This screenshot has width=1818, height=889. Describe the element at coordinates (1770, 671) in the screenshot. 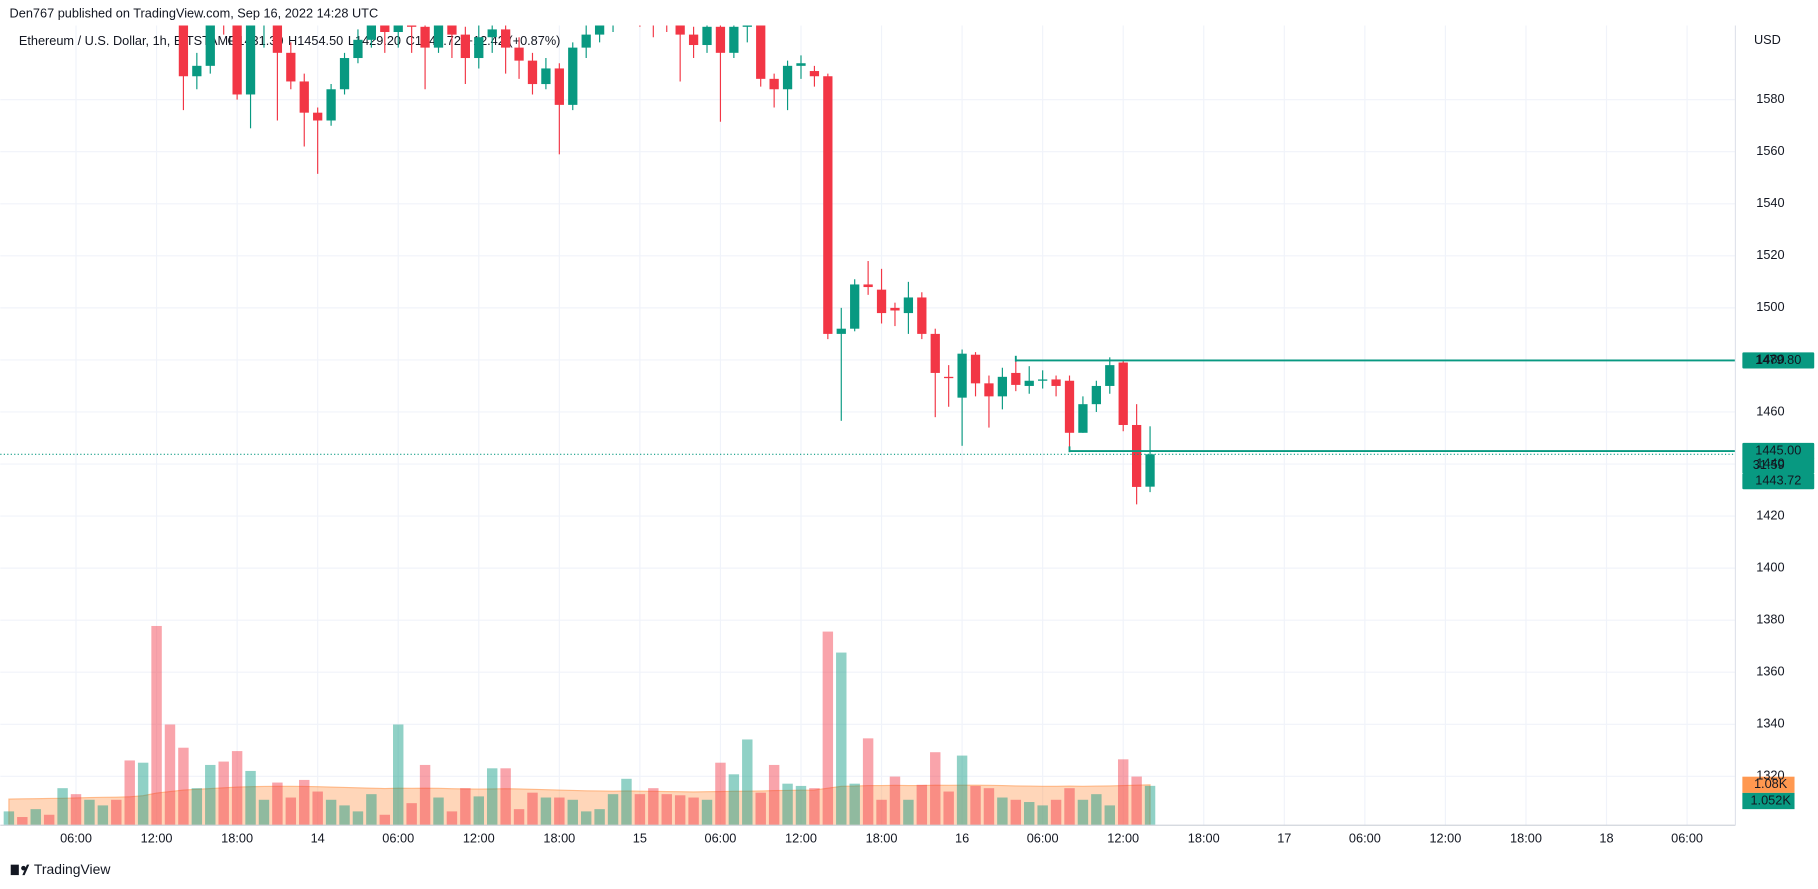

I see `y-tick-label: 1360` at that location.